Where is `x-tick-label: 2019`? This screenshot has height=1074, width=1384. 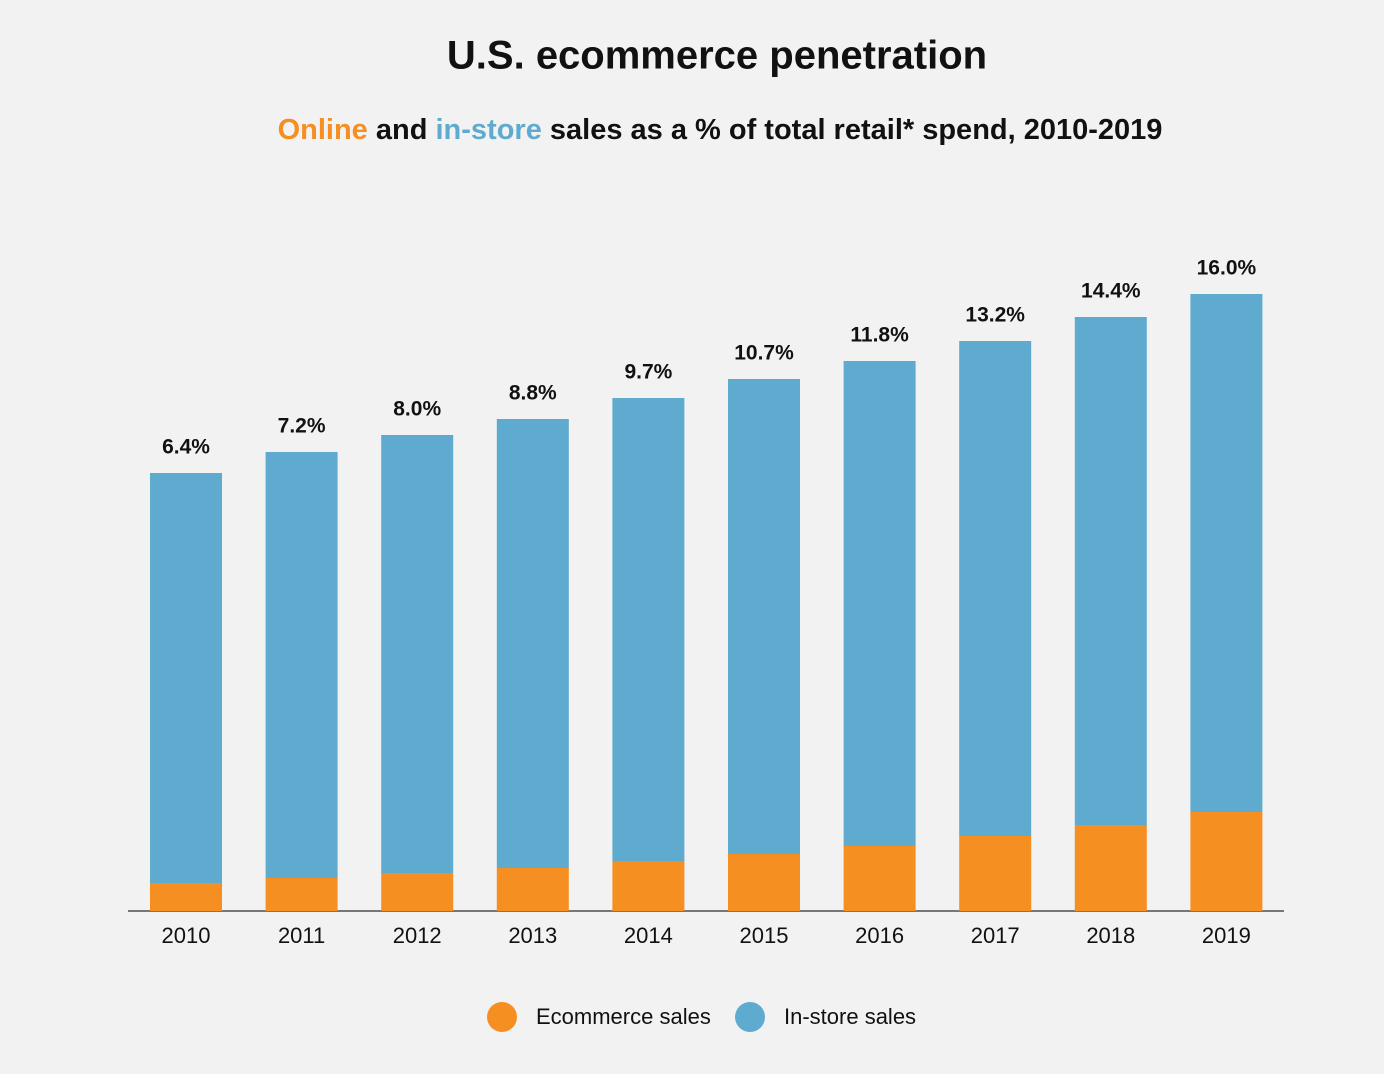 x-tick-label: 2019 is located at coordinates (1226, 935).